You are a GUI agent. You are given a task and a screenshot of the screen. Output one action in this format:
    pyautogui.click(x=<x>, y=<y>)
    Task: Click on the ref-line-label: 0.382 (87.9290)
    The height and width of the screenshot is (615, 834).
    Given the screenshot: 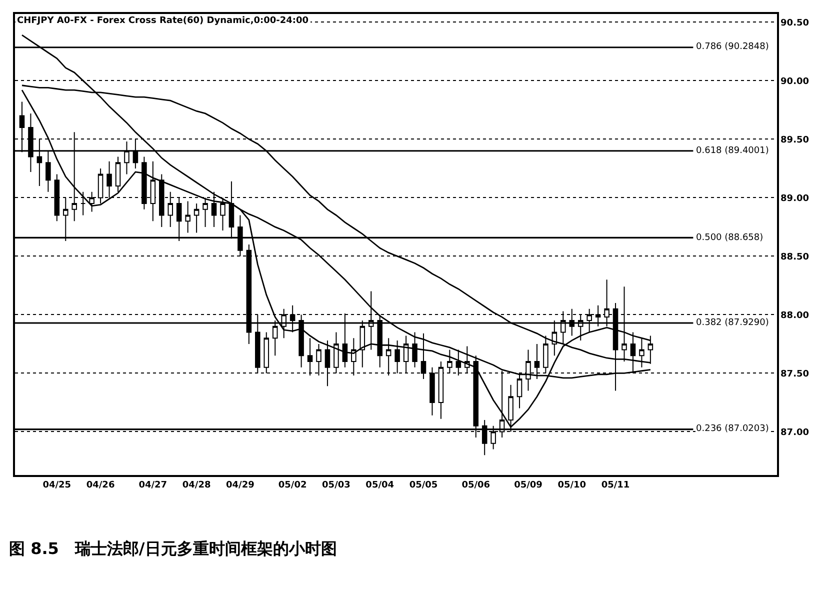 What is the action you would take?
    pyautogui.click(x=732, y=323)
    